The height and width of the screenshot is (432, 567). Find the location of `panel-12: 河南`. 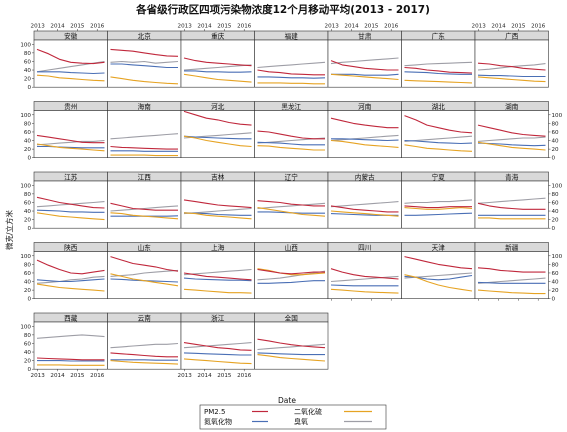

panel-12: 河南 is located at coordinates (364, 130).